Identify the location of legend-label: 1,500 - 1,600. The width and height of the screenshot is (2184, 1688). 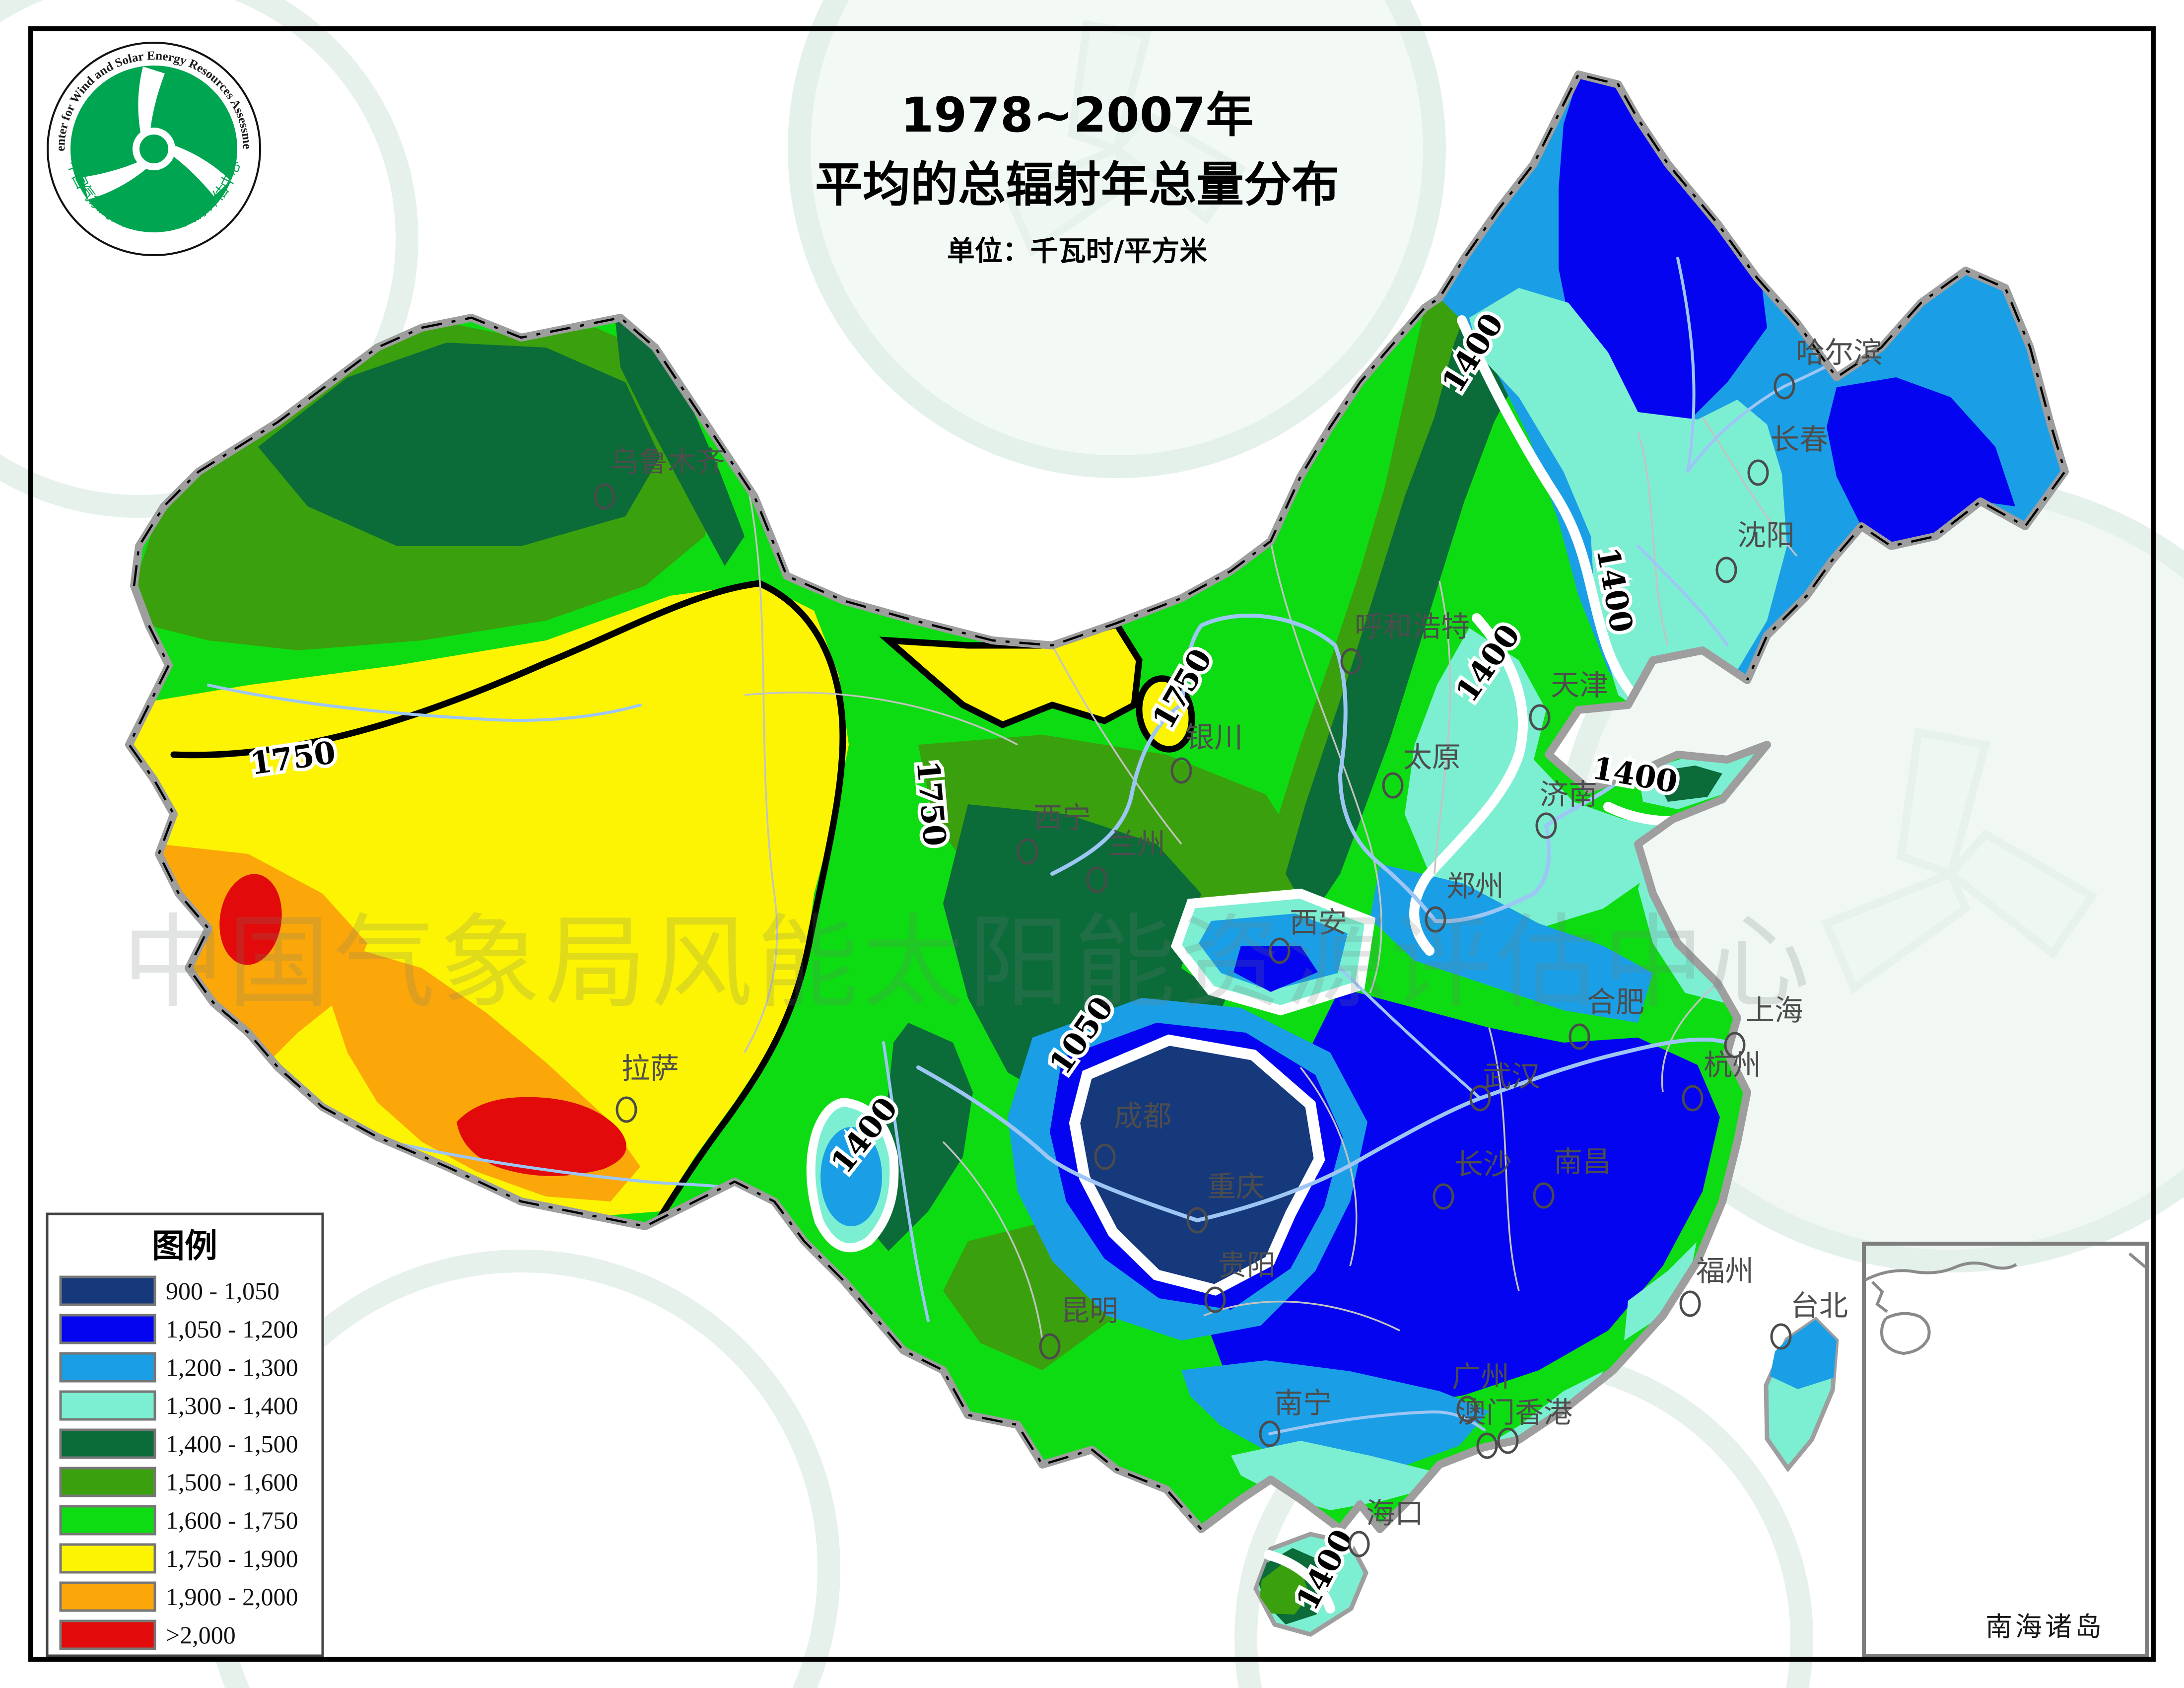
(232, 1482).